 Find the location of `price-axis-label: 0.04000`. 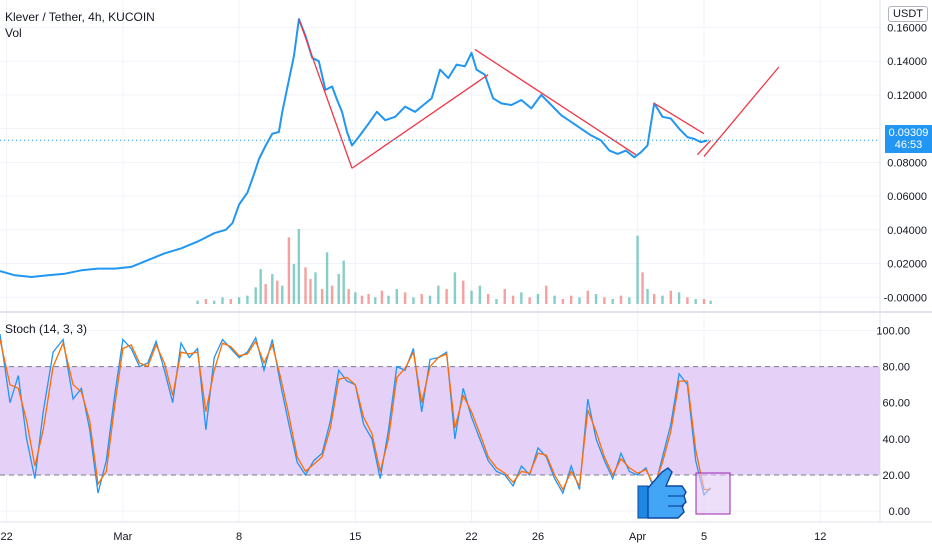

price-axis-label: 0.04000 is located at coordinates (907, 231).